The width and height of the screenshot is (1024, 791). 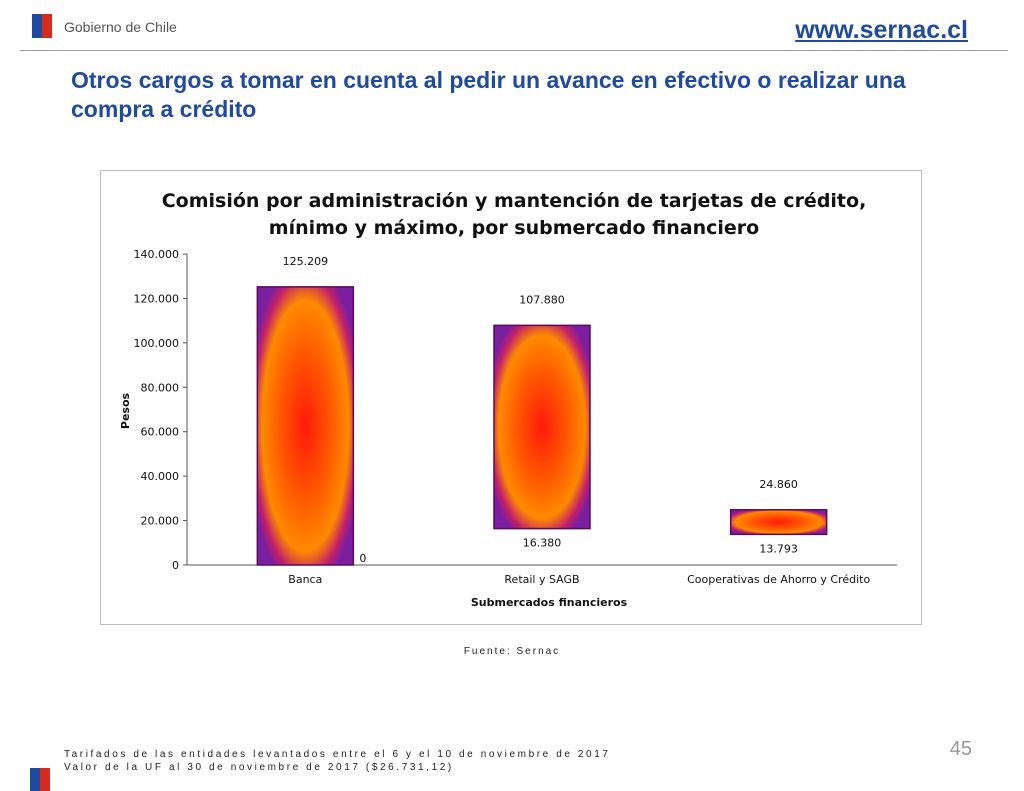 What do you see at coordinates (541, 579) in the screenshot?
I see `category-label: Retail y SAGB` at bounding box center [541, 579].